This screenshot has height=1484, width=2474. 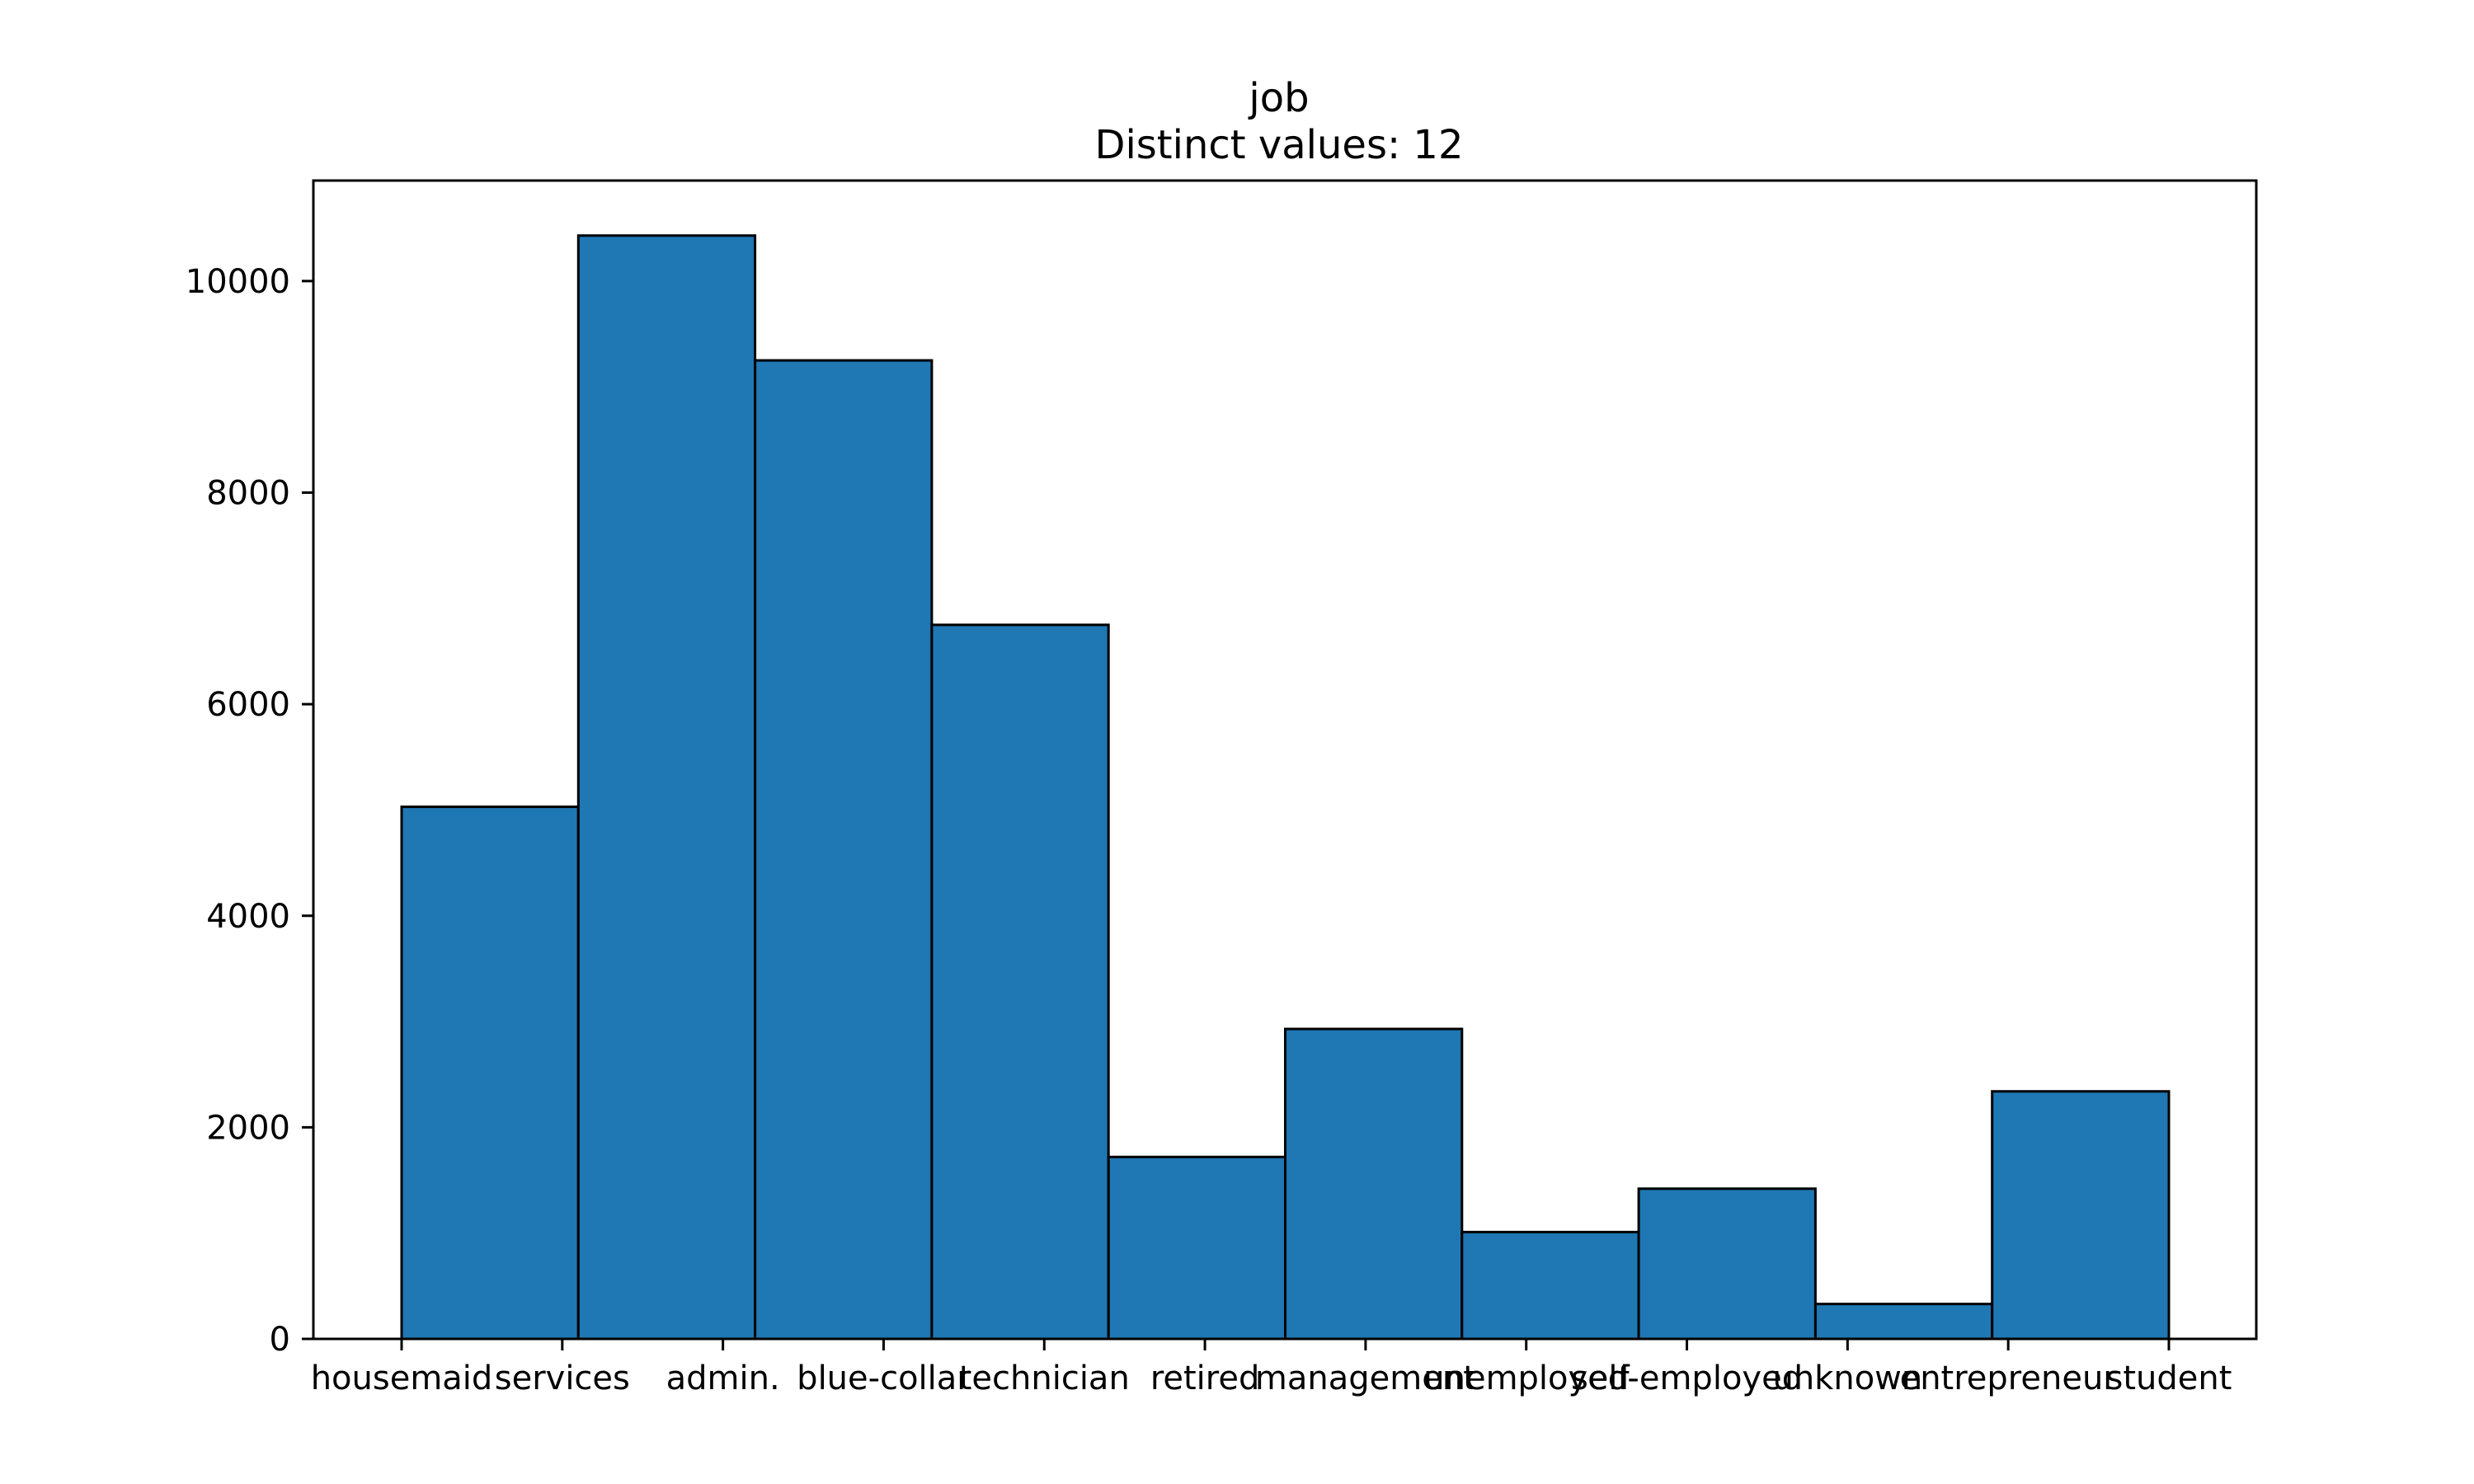 I want to click on x-tick-label: retired, so click(x=1205, y=1378).